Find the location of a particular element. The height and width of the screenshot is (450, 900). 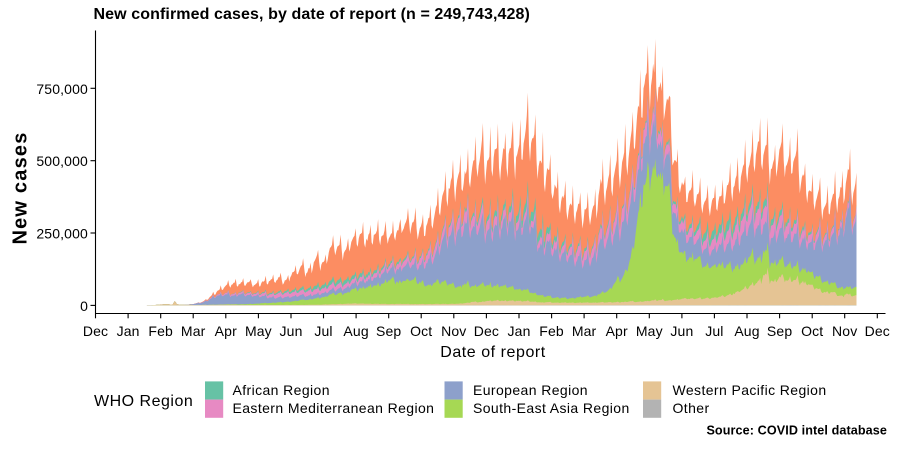

svg-text: 0 is located at coordinates (84, 306).